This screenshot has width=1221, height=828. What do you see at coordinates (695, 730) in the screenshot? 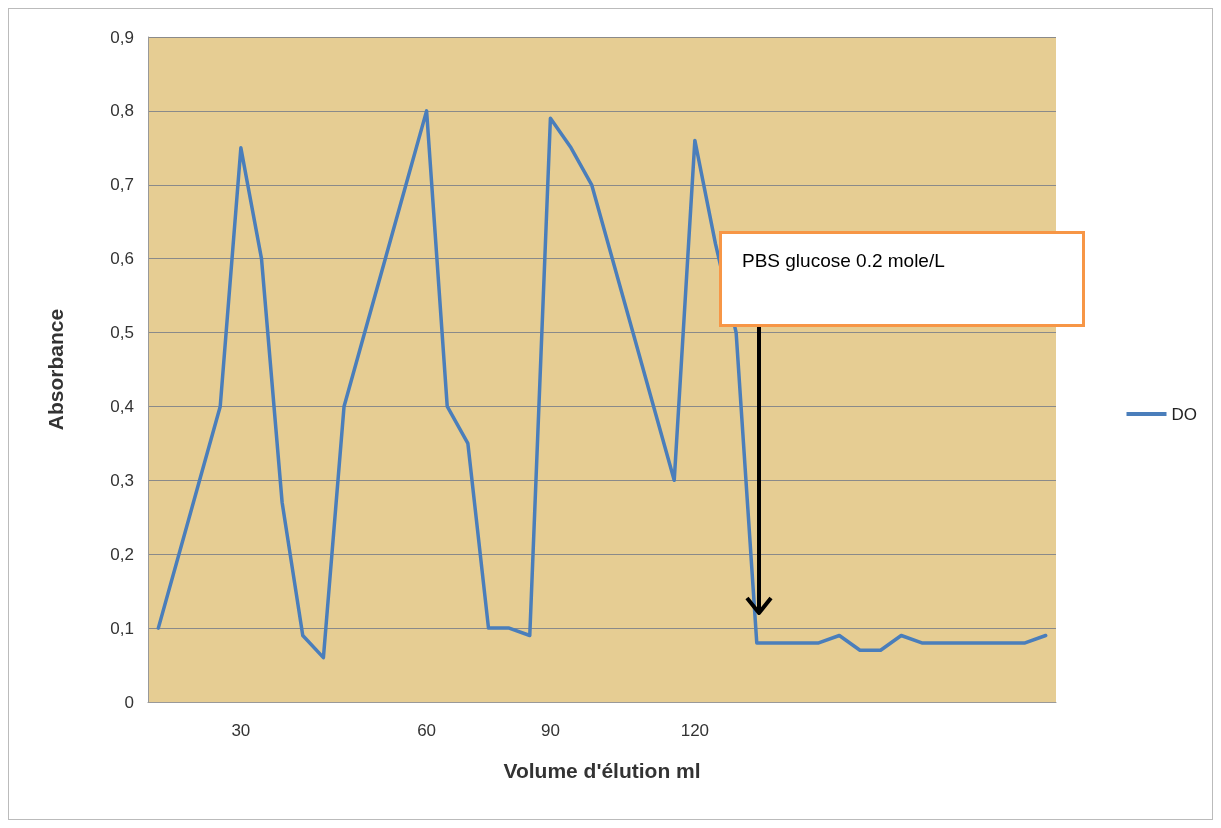
I see `x-tick-label: 120` at bounding box center [695, 730].